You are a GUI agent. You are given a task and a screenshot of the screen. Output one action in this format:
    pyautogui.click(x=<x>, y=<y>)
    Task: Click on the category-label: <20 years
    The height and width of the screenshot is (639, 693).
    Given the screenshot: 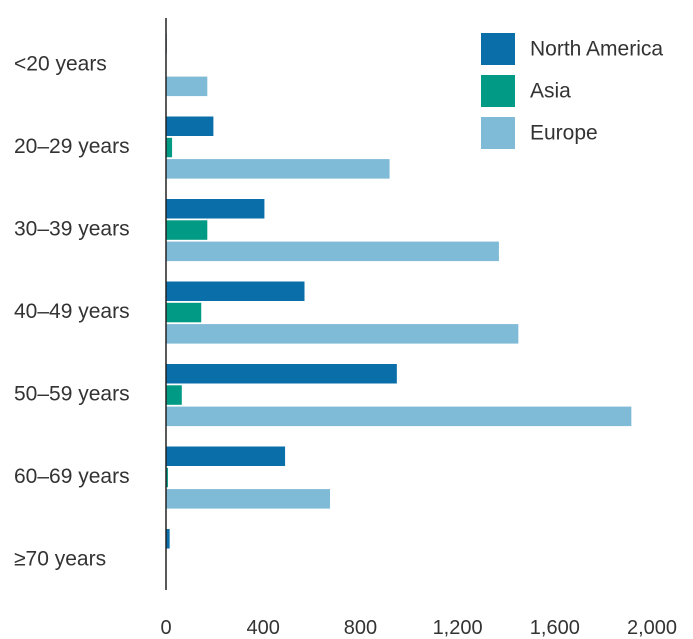 What is the action you would take?
    pyautogui.click(x=60, y=64)
    